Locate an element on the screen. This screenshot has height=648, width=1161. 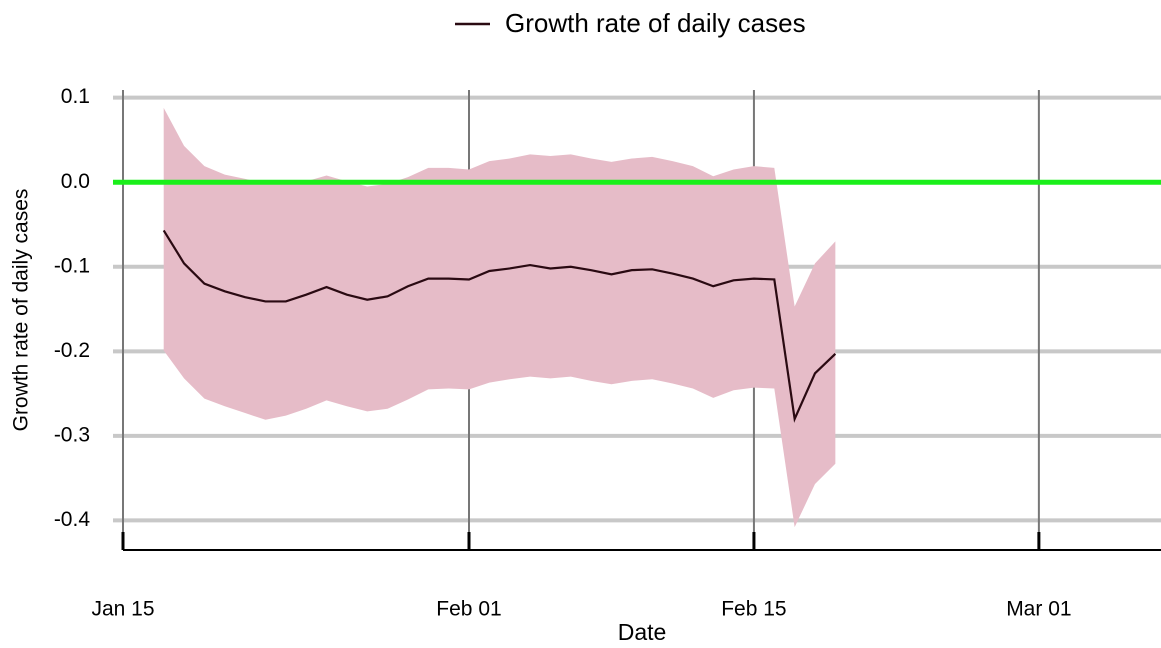
y-tick-label: 0.0 is located at coordinates (75, 181).